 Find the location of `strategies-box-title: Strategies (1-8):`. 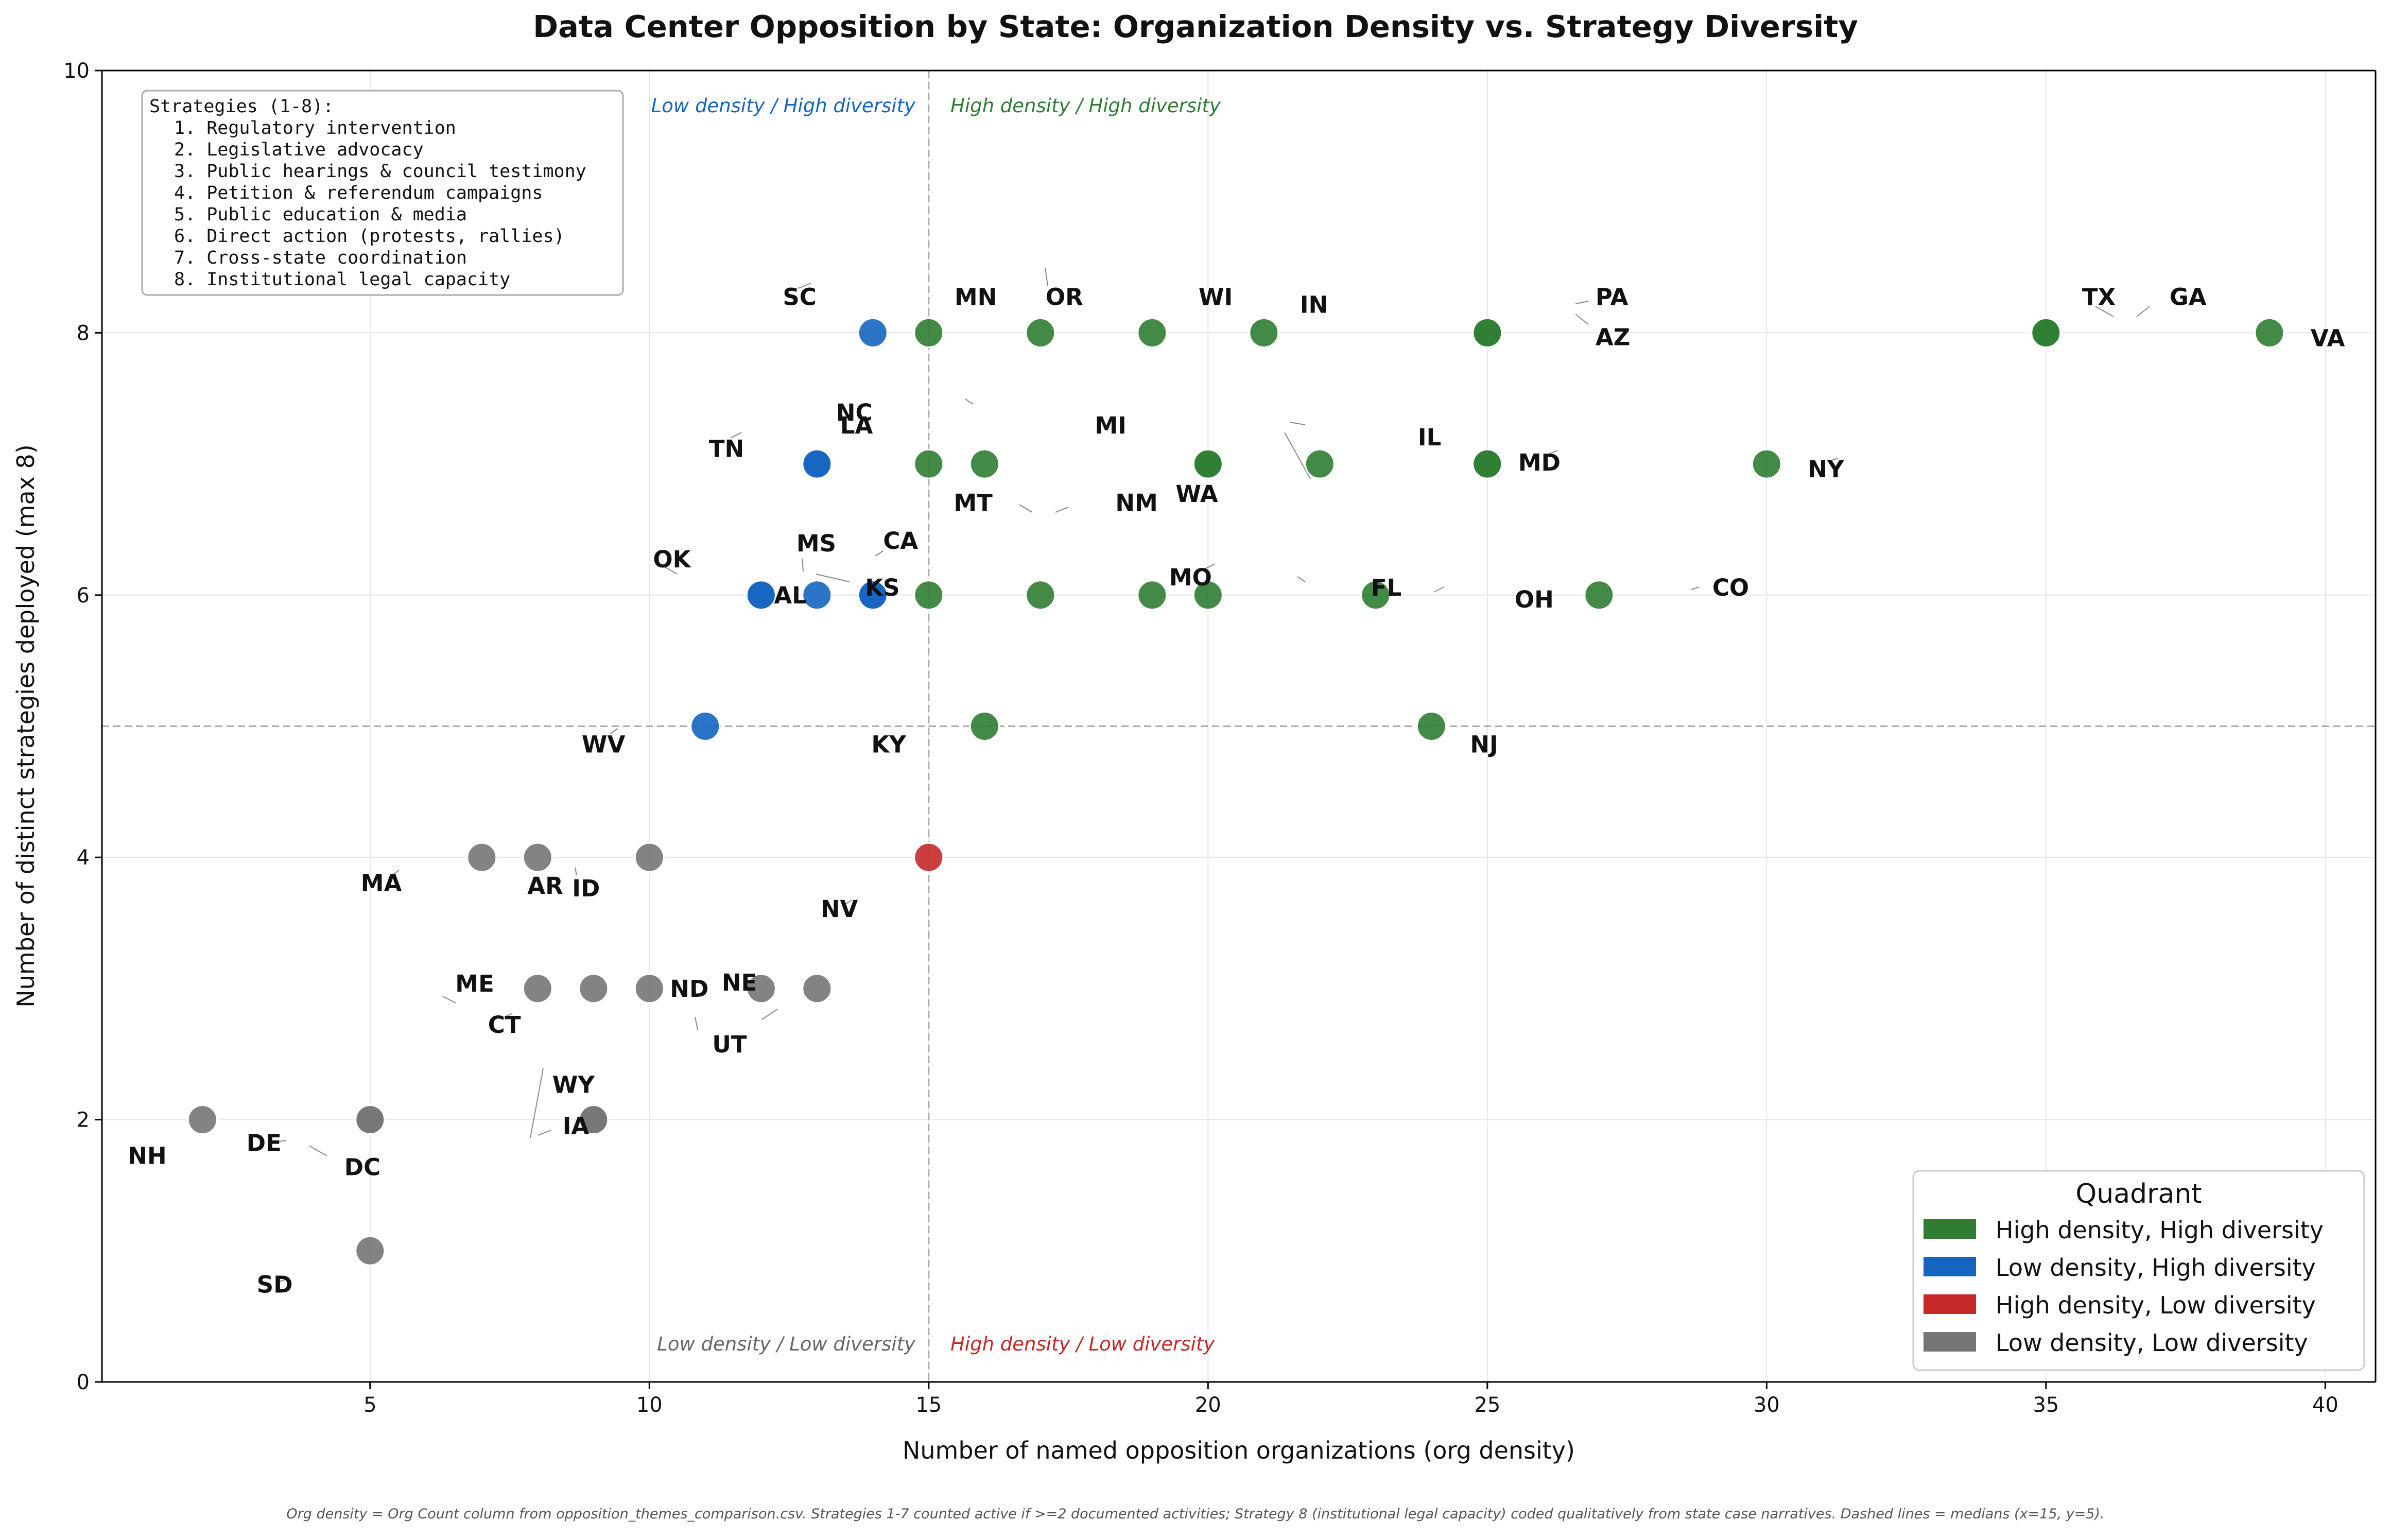

strategies-box-title: Strategies (1-8): is located at coordinates (241, 106).